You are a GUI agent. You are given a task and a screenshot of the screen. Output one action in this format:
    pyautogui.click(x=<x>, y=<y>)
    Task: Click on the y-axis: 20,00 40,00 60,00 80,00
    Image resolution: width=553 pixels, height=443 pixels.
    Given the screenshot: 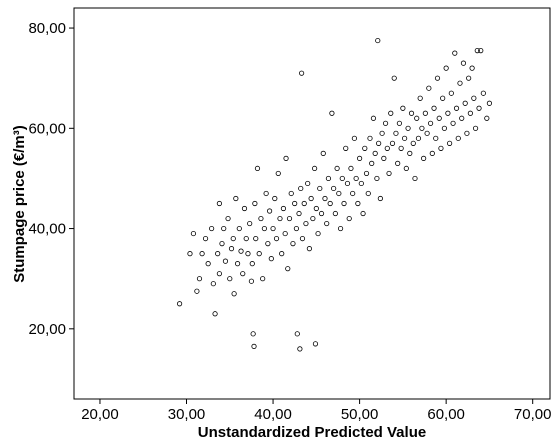 What is the action you would take?
    pyautogui.click(x=51, y=179)
    